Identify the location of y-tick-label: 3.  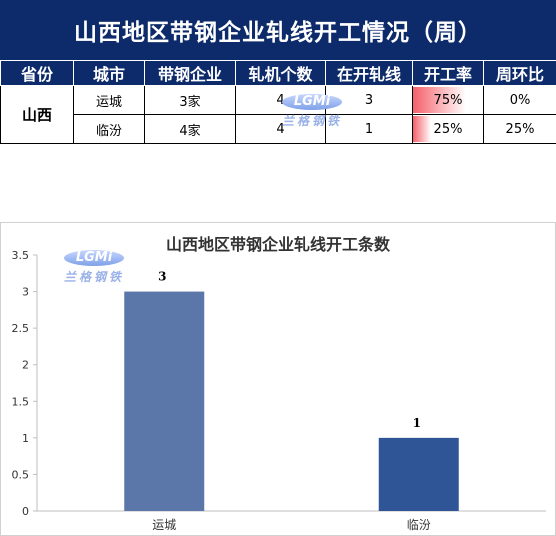
(25, 292).